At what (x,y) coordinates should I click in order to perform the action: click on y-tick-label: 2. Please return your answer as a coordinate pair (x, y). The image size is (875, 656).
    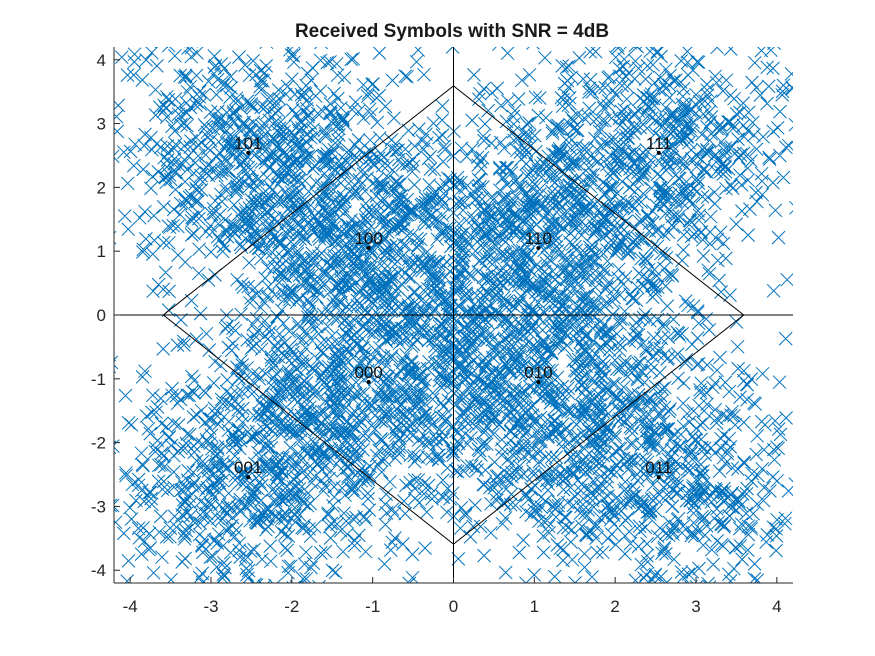
    Looking at the image, I should click on (101, 187).